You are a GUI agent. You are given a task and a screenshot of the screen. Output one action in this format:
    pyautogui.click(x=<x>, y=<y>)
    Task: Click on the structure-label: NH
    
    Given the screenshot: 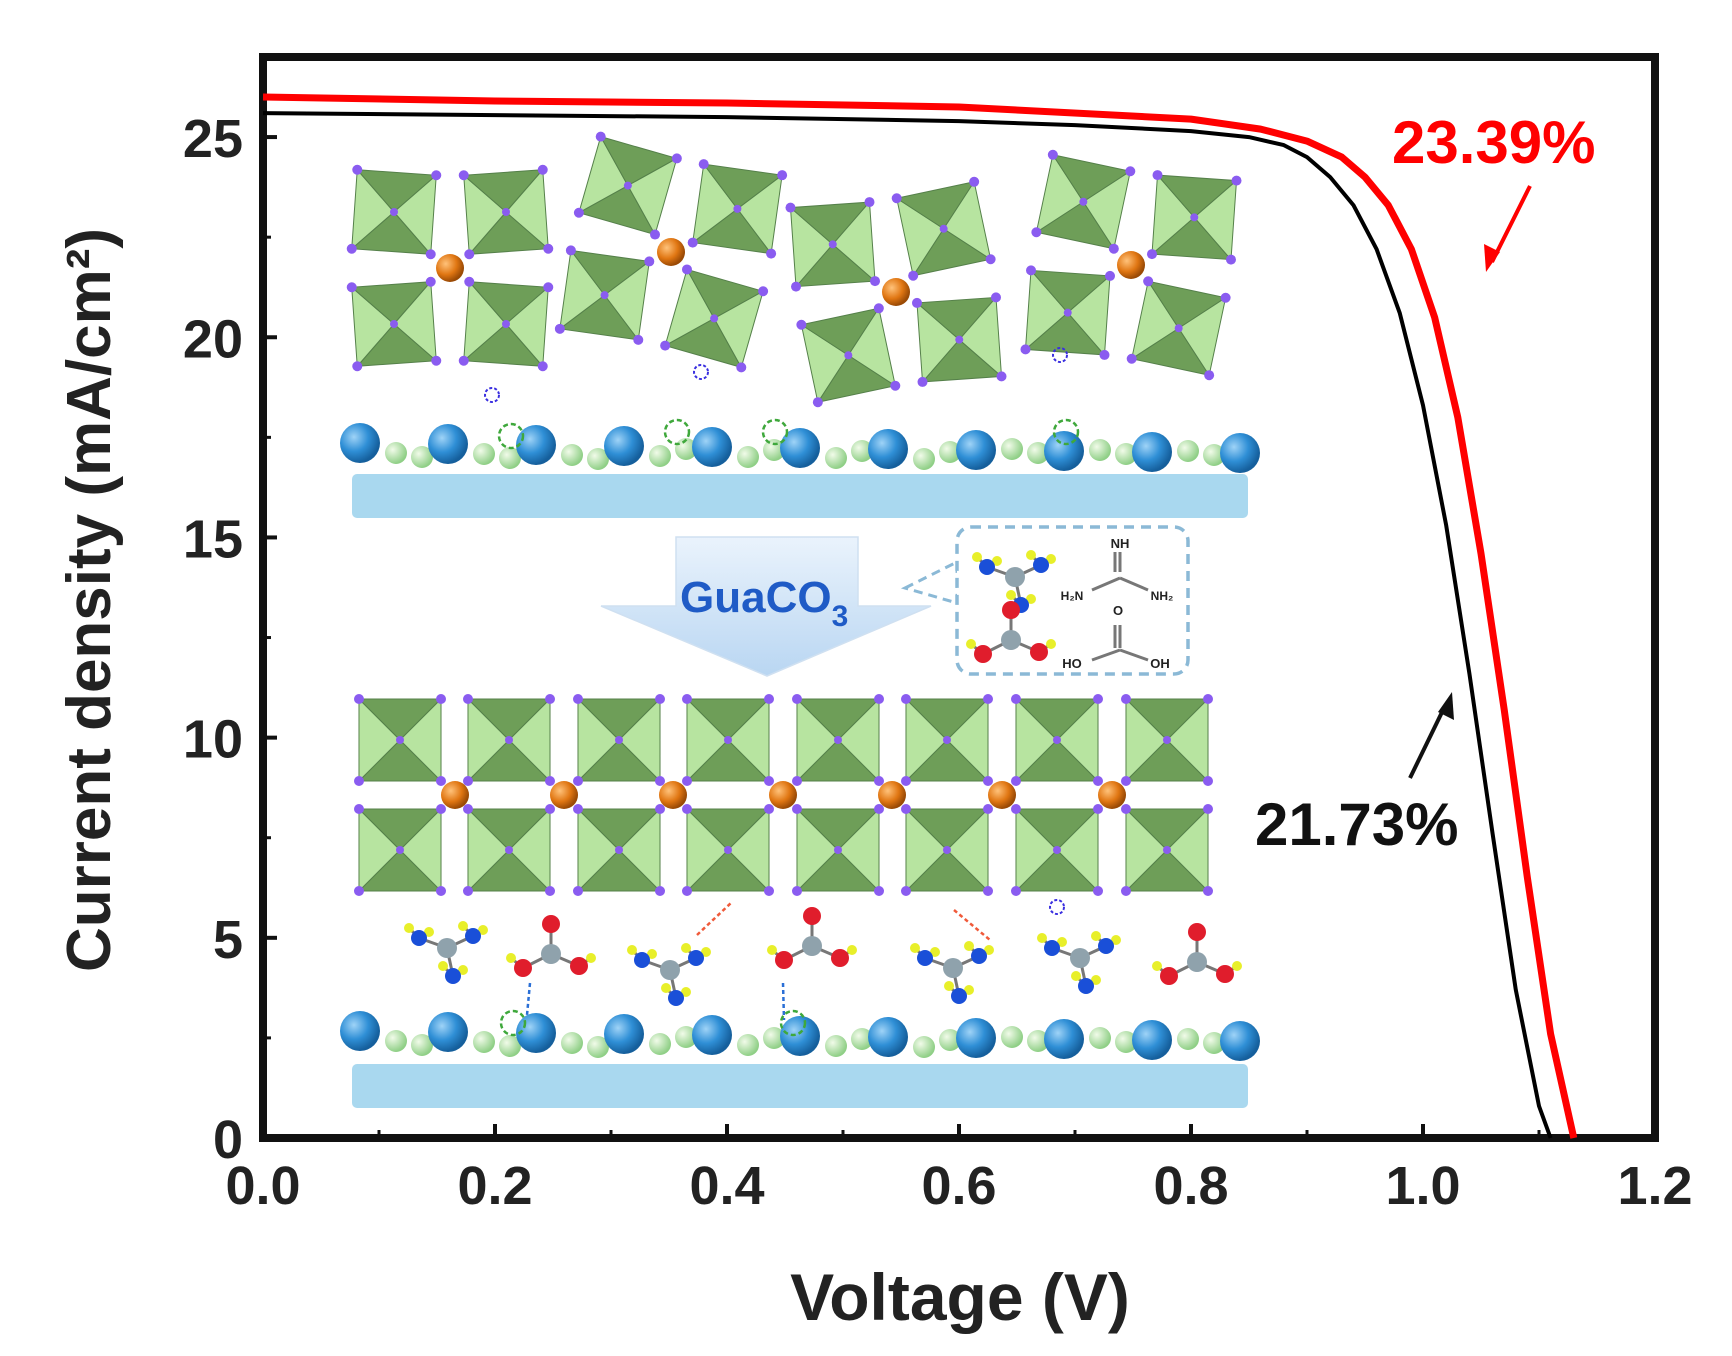 What is the action you would take?
    pyautogui.click(x=1120, y=543)
    